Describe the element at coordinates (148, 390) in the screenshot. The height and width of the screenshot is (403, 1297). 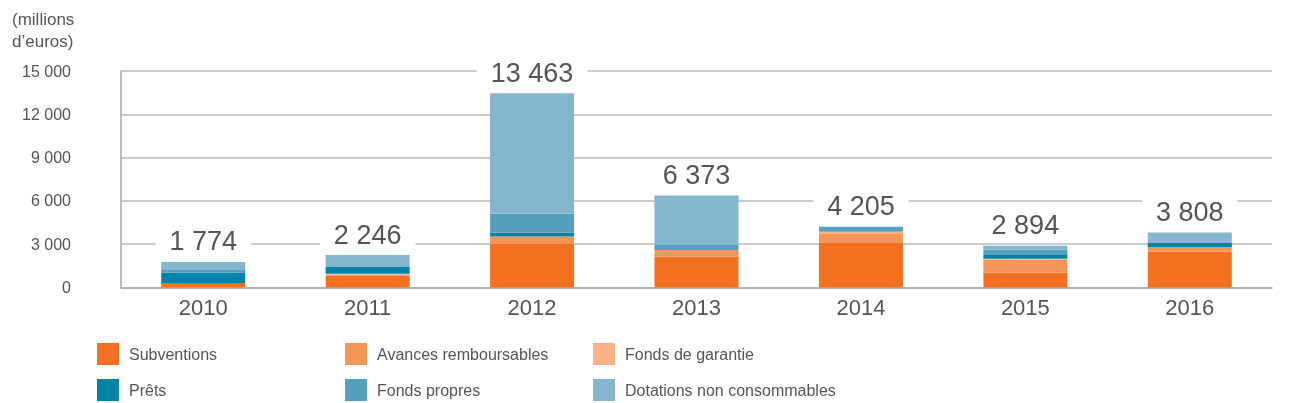
I see `legend-label: Prêts` at that location.